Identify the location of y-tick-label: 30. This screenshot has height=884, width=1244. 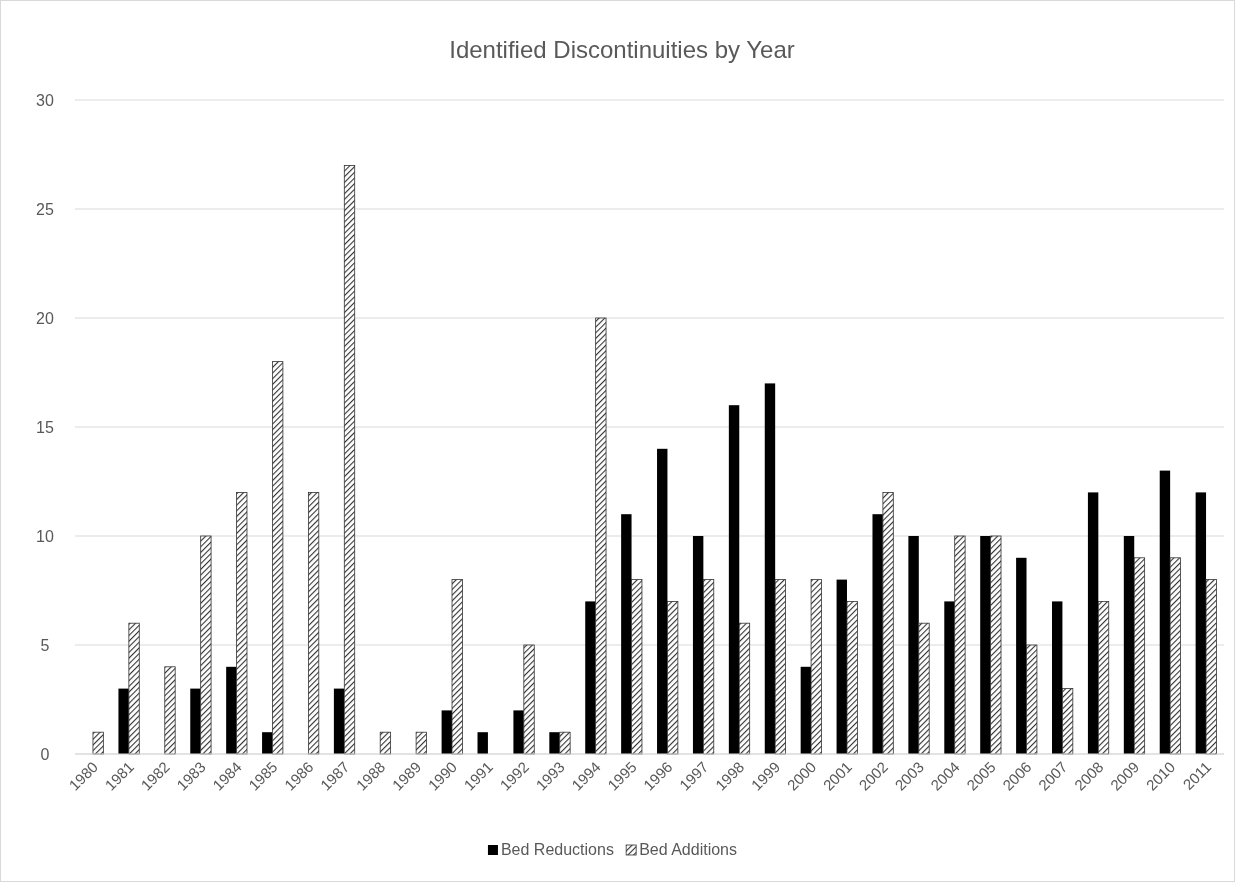
(45, 100).